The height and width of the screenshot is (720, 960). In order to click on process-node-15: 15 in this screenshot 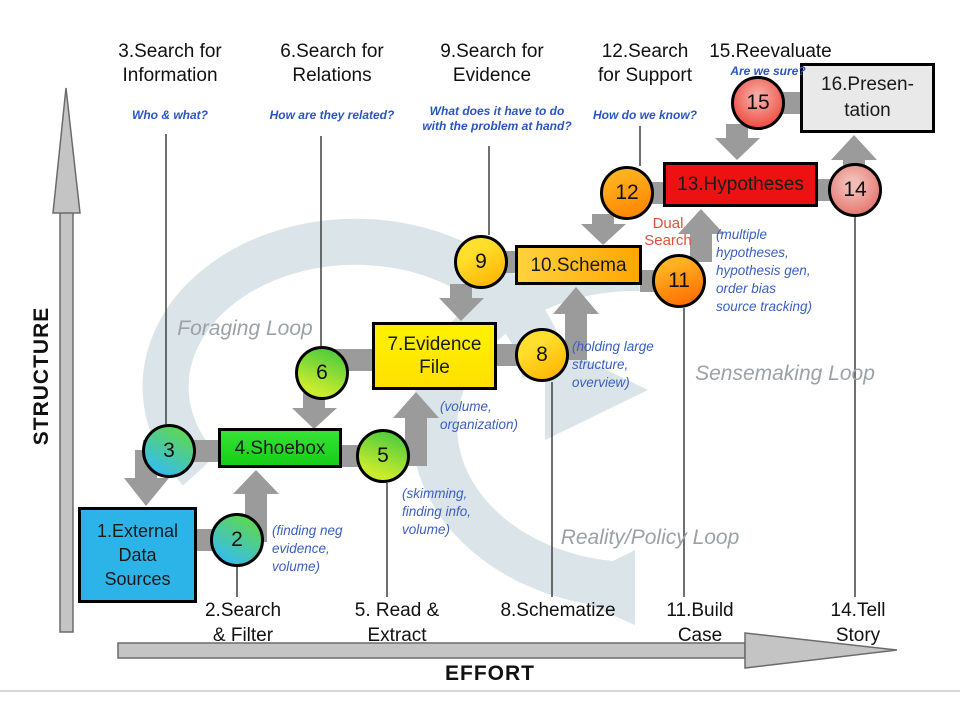, I will do `click(758, 103)`.